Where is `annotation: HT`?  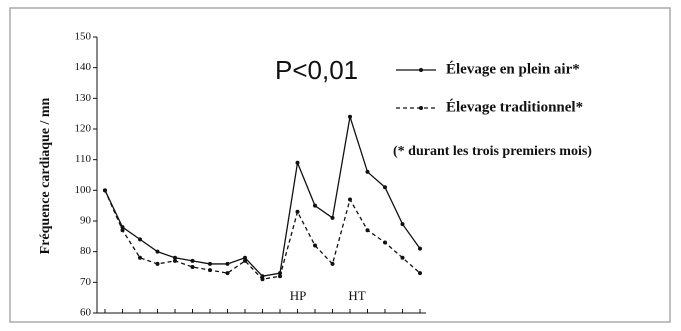
annotation: HT is located at coordinates (356, 295).